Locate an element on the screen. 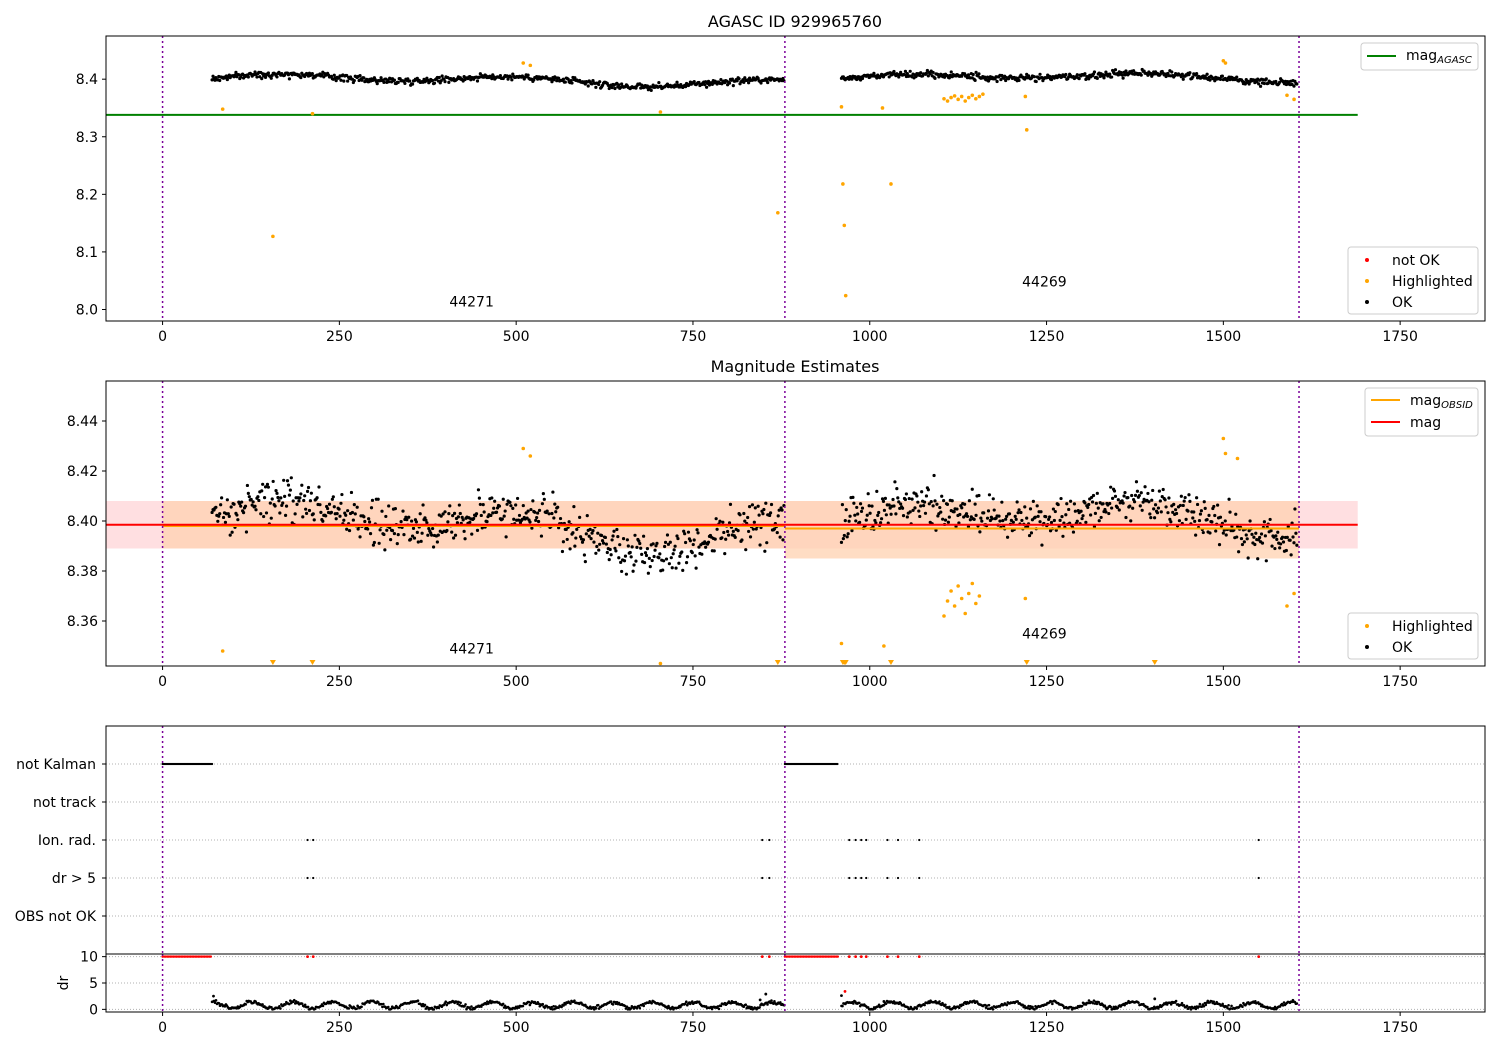  flag-row-label: not Kalman is located at coordinates (56, 765).